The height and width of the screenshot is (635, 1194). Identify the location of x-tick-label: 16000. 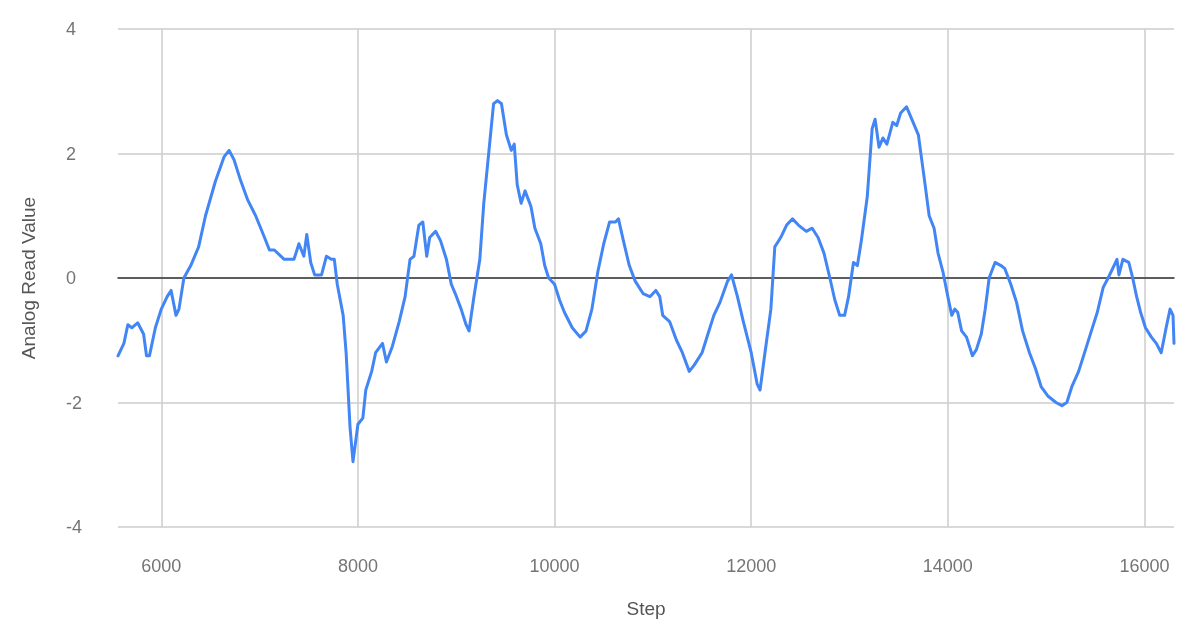
(1144, 566).